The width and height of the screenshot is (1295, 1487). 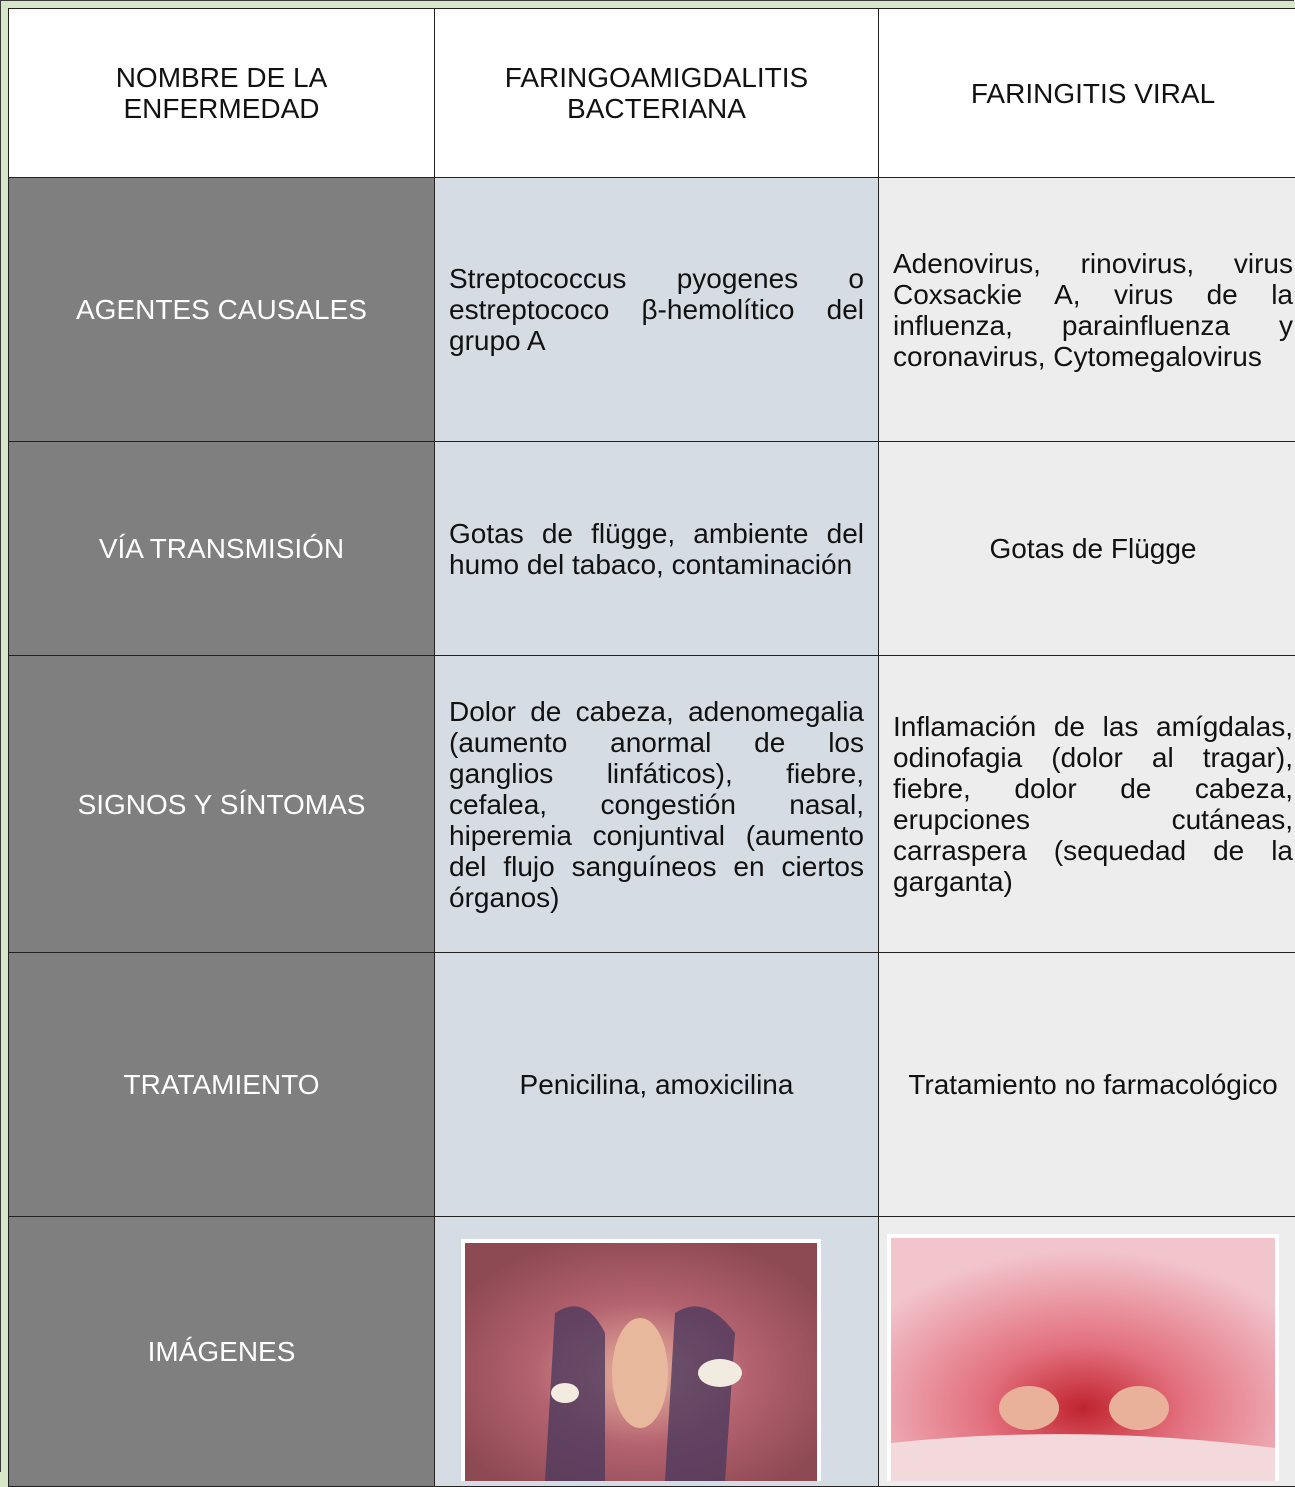 I want to click on row-label: VÍA TRANSMISIÓN, so click(x=222, y=549).